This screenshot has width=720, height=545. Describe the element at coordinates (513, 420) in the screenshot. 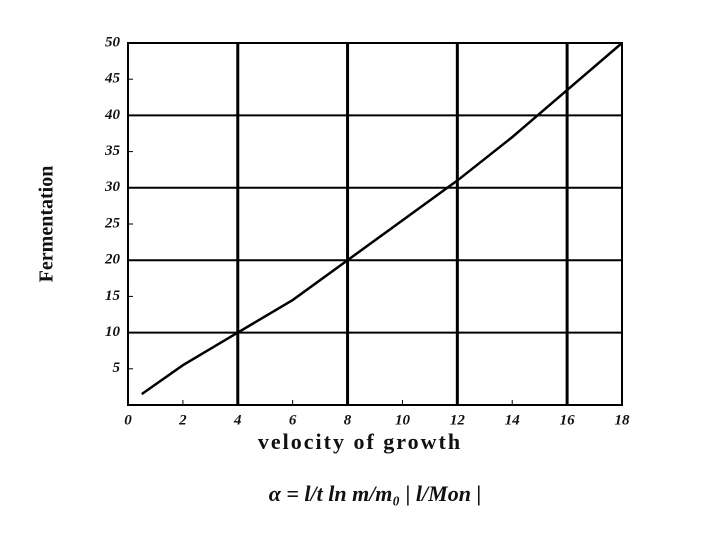

I see `x-tick-label: 14` at that location.